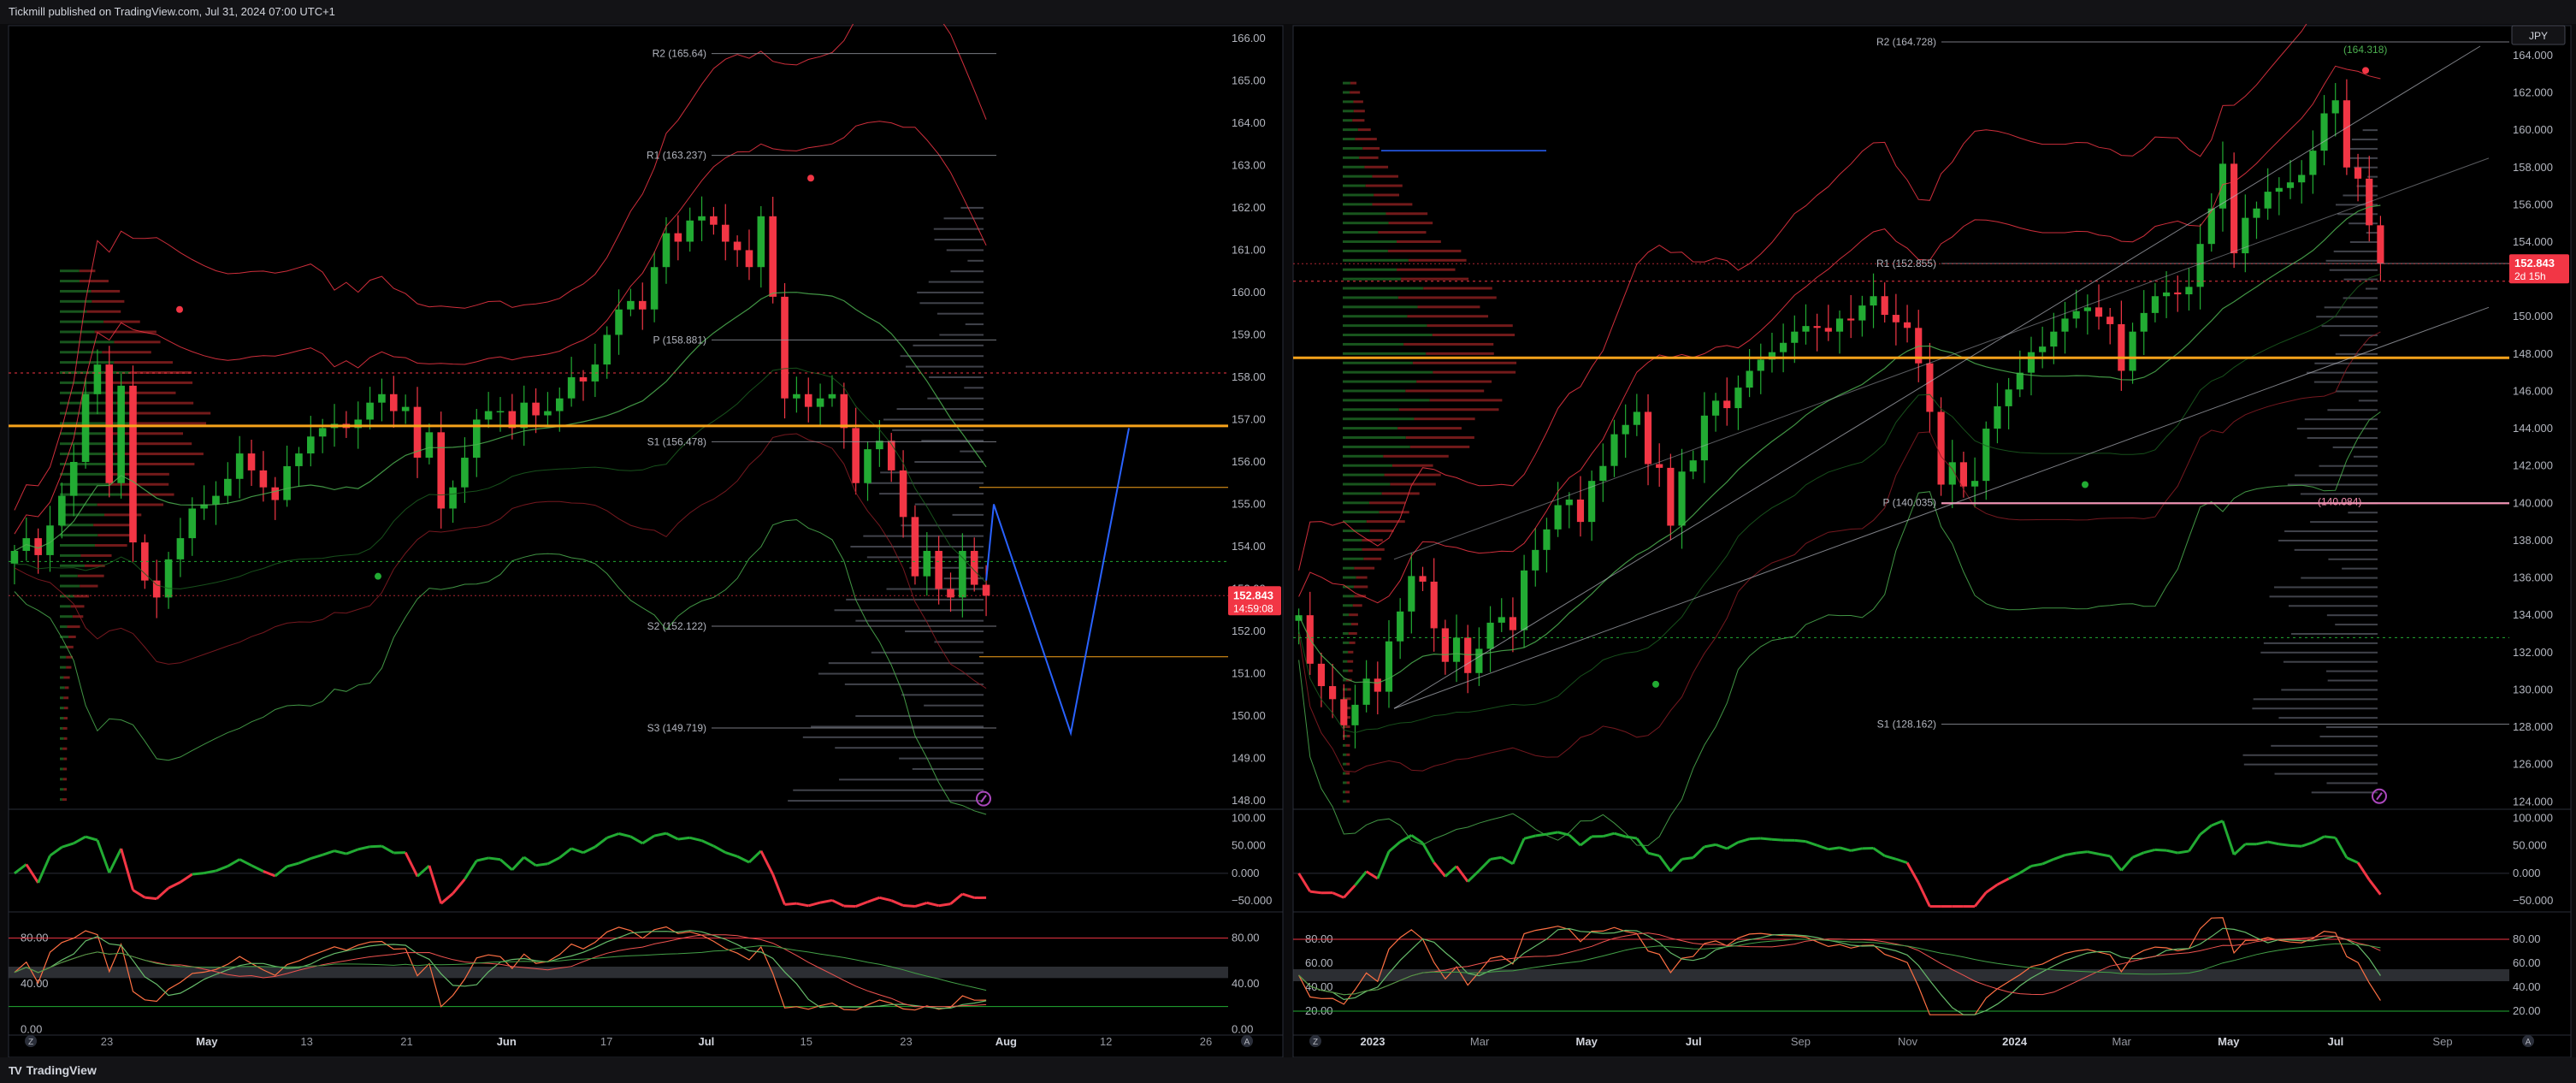 The width and height of the screenshot is (2576, 1083). I want to click on price-tick-label: 159.00, so click(1249, 334).